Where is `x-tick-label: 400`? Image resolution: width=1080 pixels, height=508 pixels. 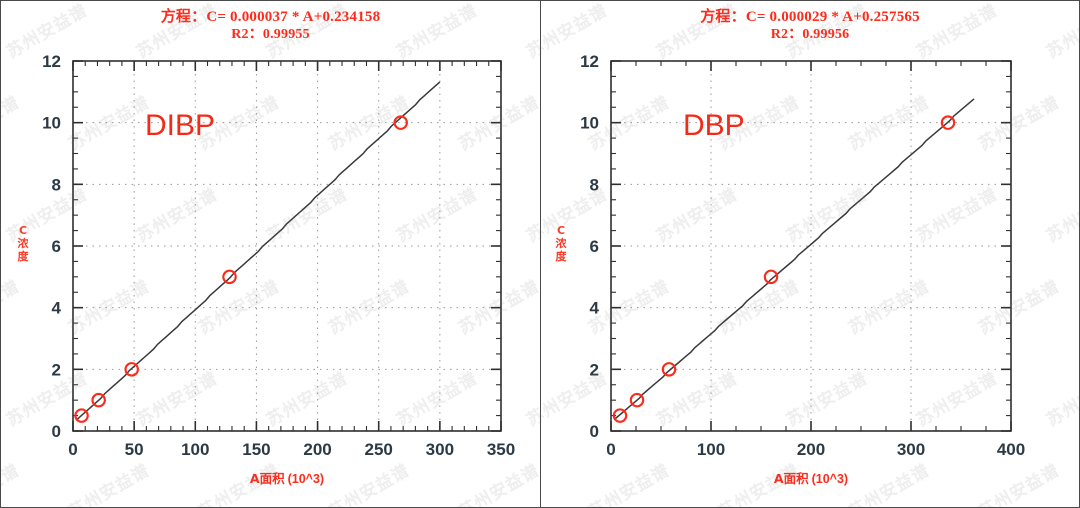
x-tick-label: 400 is located at coordinates (1011, 449).